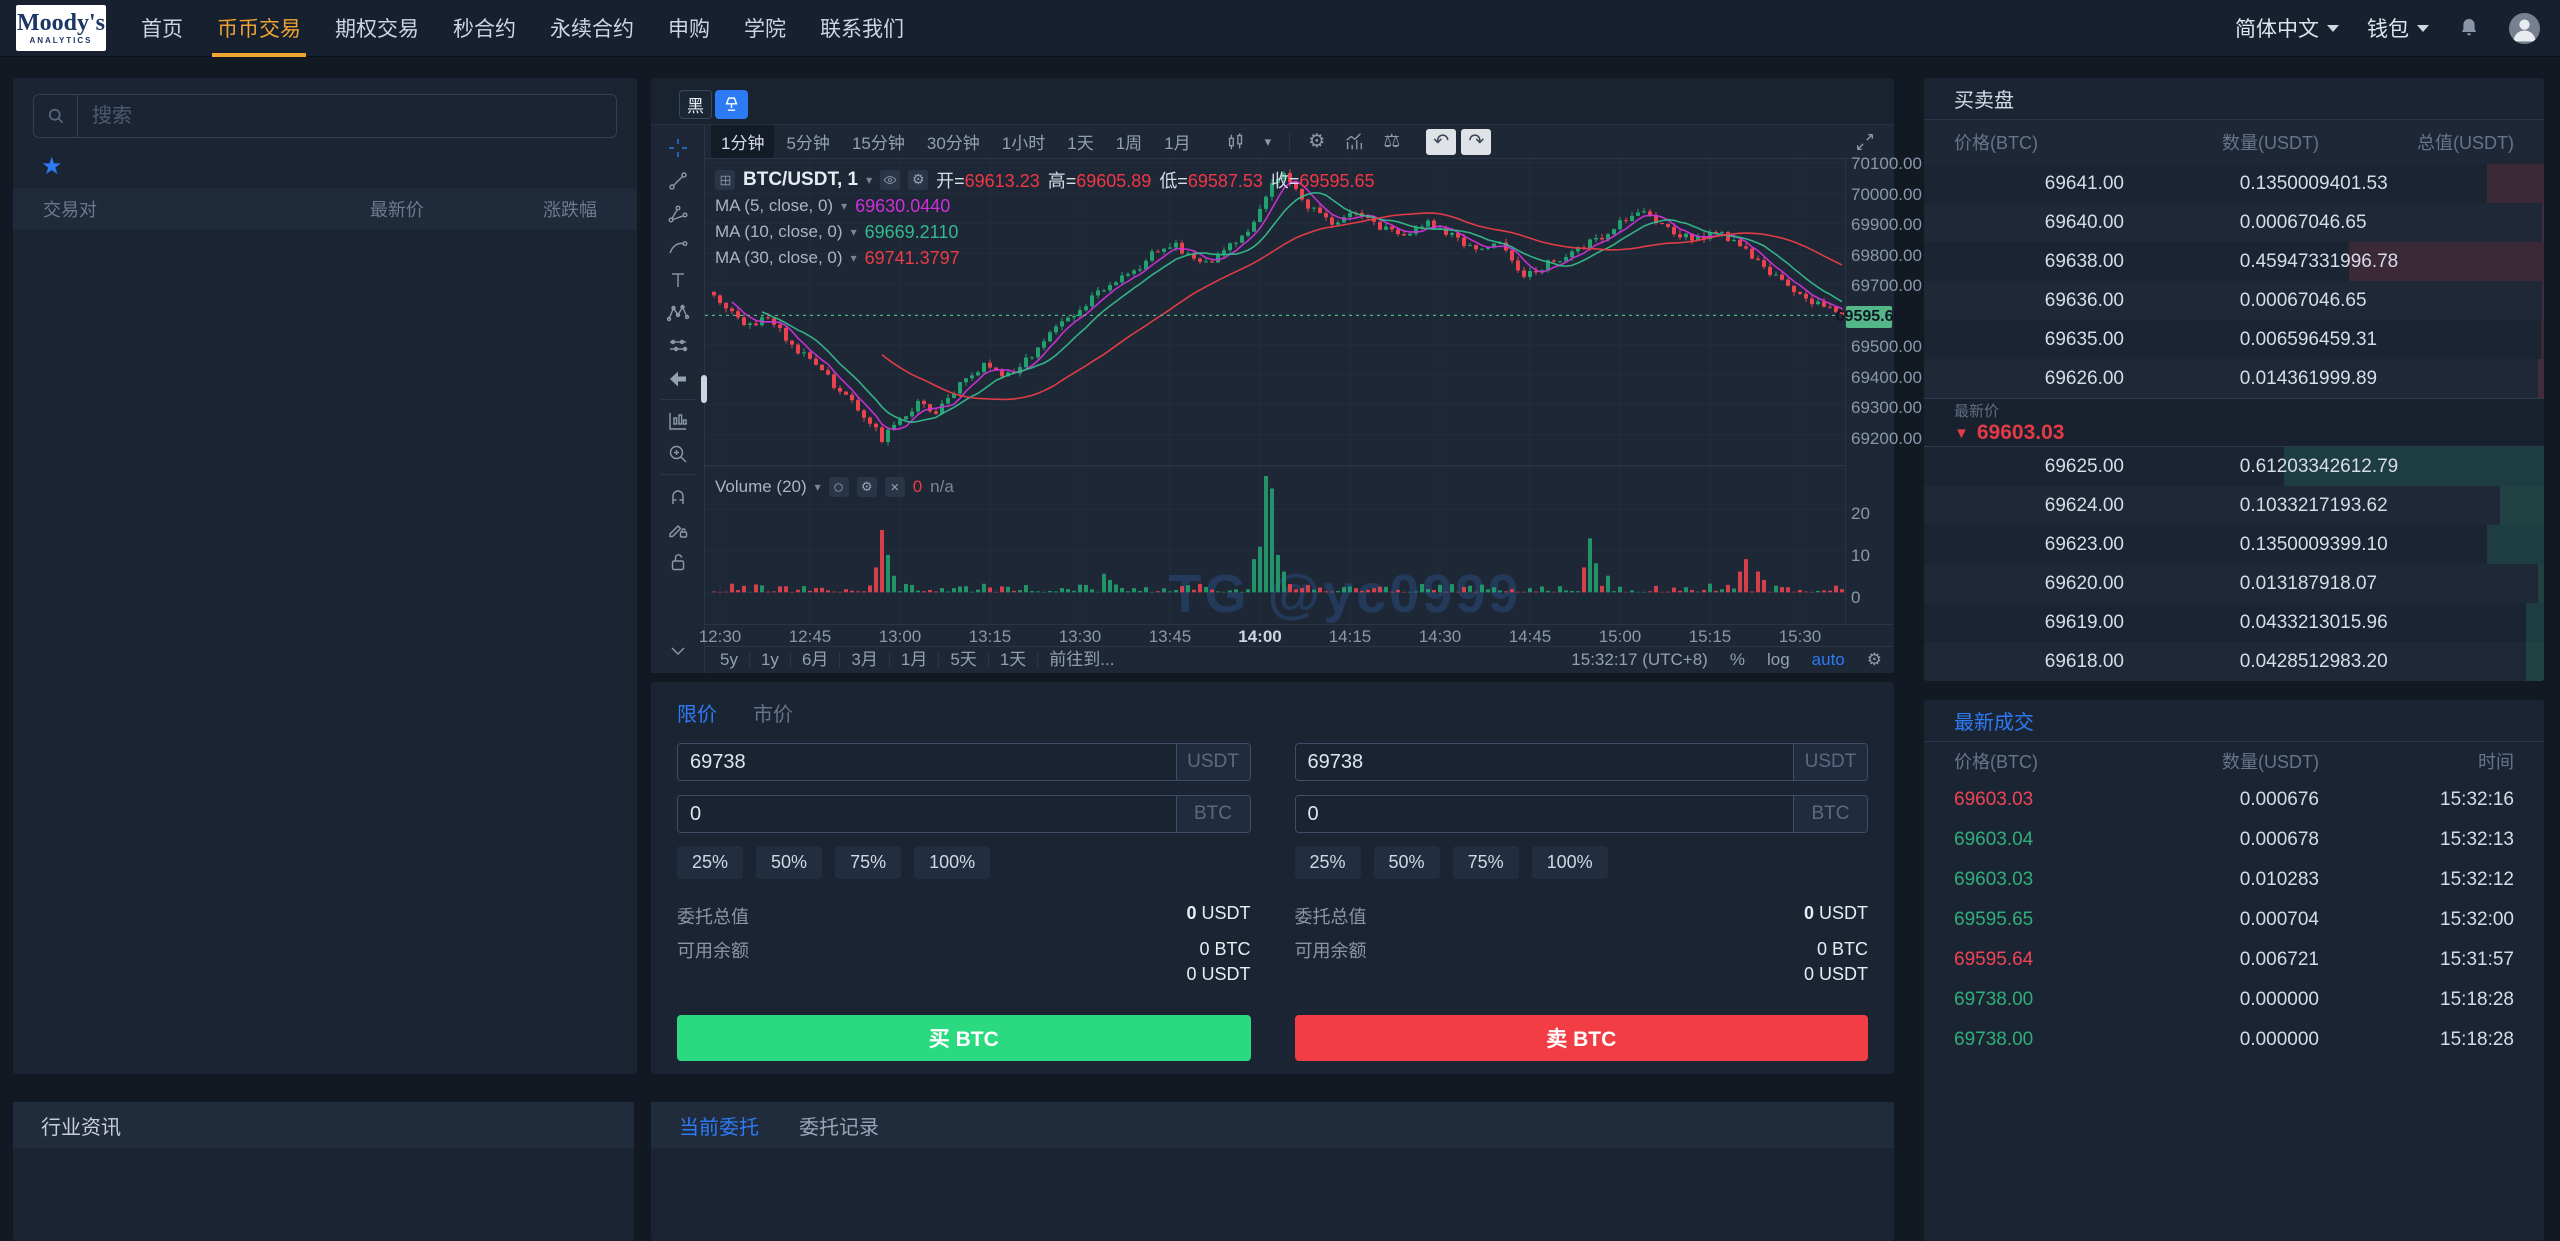 This screenshot has width=2560, height=1241. Describe the element at coordinates (1581, 1038) in the screenshot. I see `sell-submit-button: 卖 BTC` at that location.